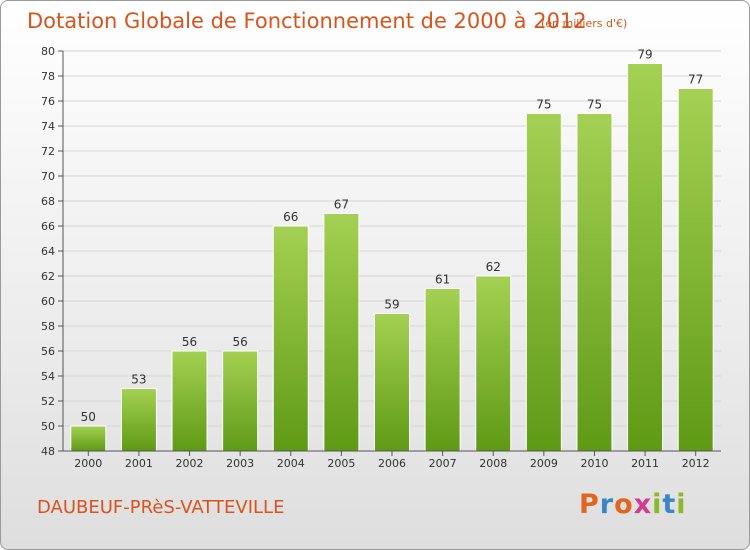  What do you see at coordinates (493, 267) in the screenshot?
I see `bar-value-label: 62` at bounding box center [493, 267].